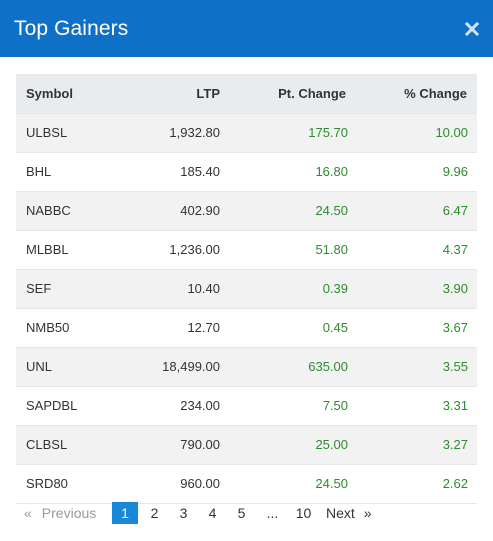 The height and width of the screenshot is (541, 493). What do you see at coordinates (413, 250) in the screenshot?
I see `cell-pct-change: 4.37` at bounding box center [413, 250].